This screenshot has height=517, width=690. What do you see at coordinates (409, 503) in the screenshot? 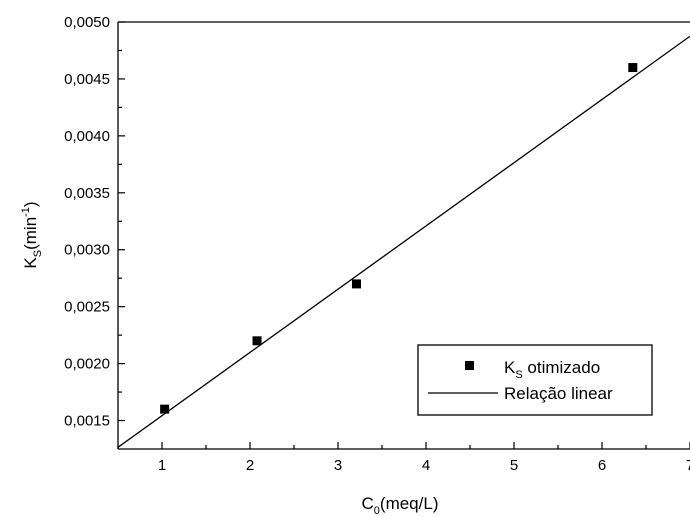
I see `x-axis-title-rest: (meq/L)` at bounding box center [409, 503].